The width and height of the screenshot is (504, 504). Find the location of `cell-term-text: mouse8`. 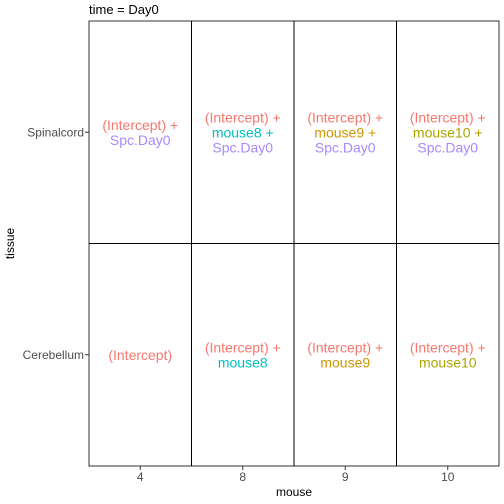

cell-term-text: mouse8 is located at coordinates (243, 362).